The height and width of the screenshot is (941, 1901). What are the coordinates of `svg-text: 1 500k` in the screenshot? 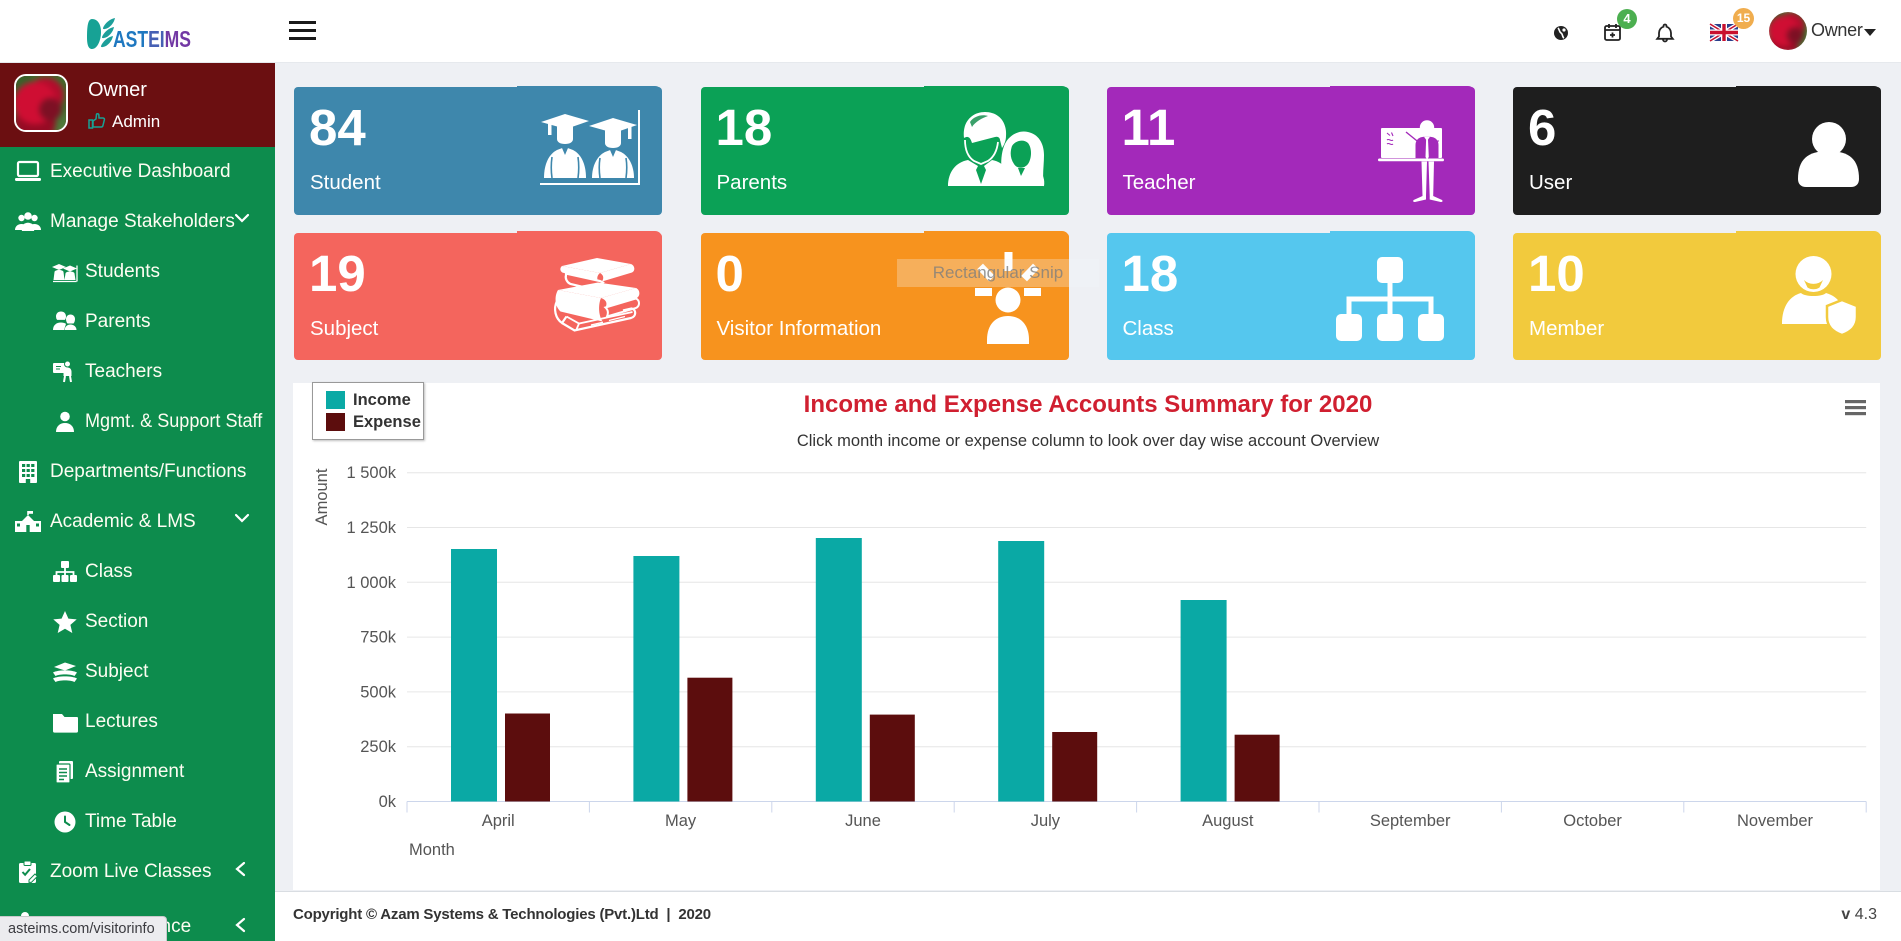 It's located at (371, 473).